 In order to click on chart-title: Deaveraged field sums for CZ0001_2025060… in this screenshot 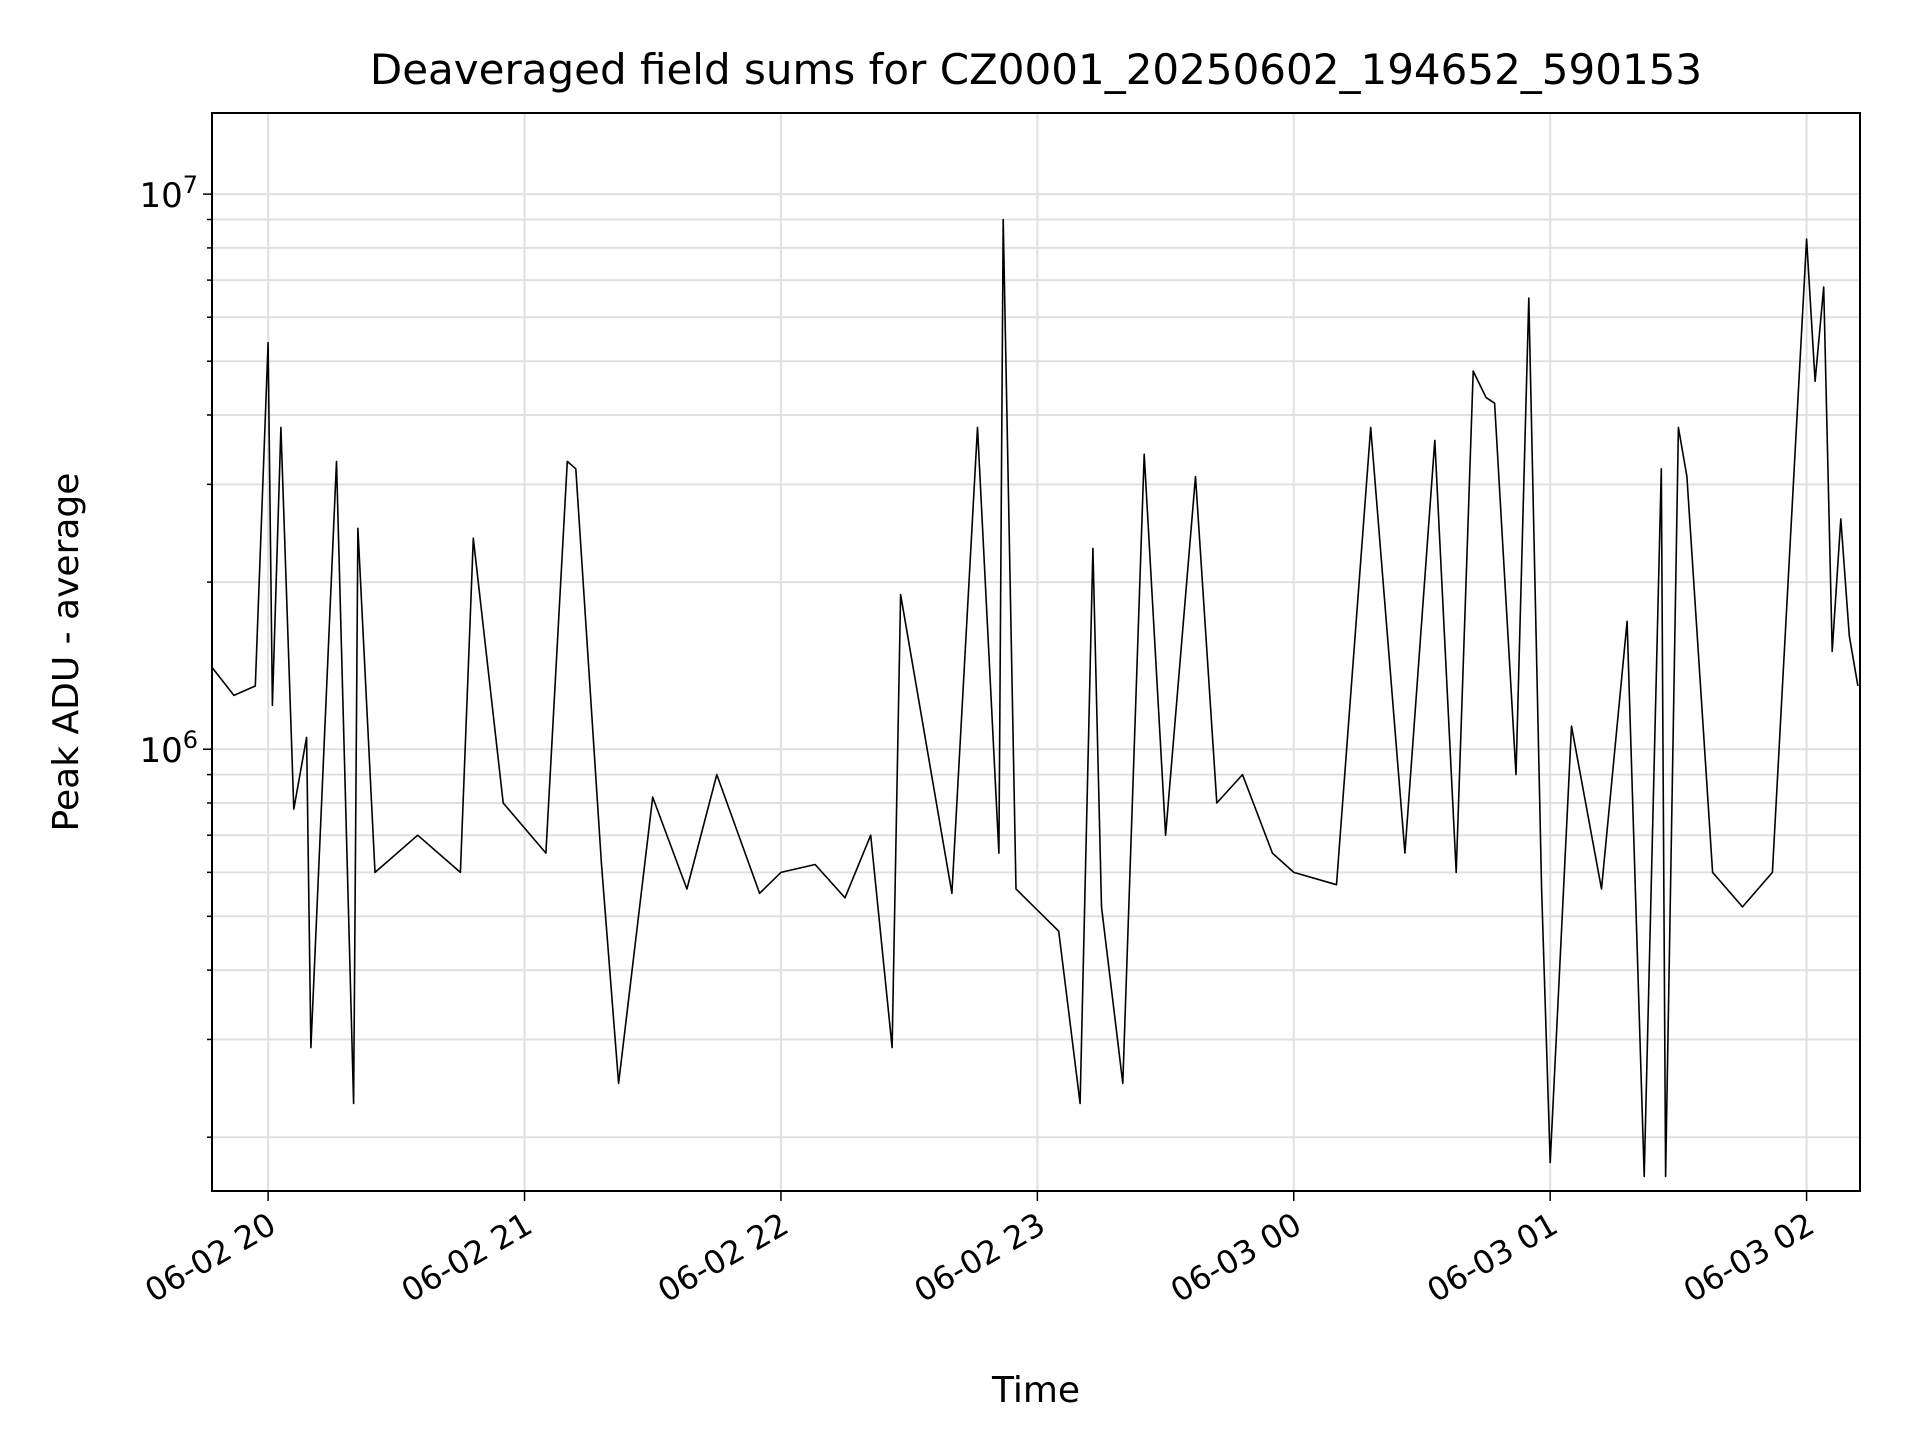, I will do `click(1036, 69)`.